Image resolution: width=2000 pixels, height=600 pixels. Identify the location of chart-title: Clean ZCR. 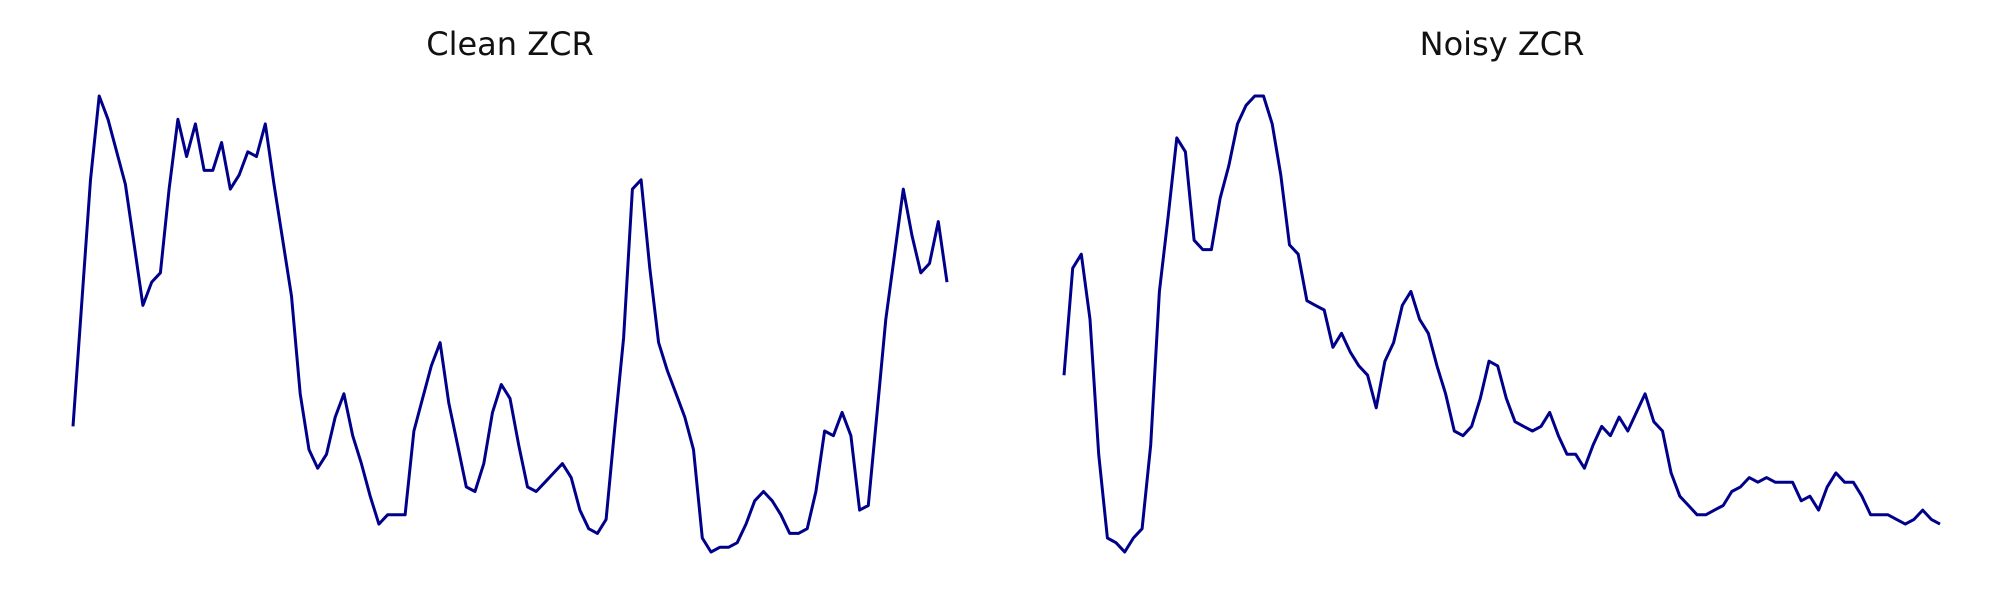
(509, 44).